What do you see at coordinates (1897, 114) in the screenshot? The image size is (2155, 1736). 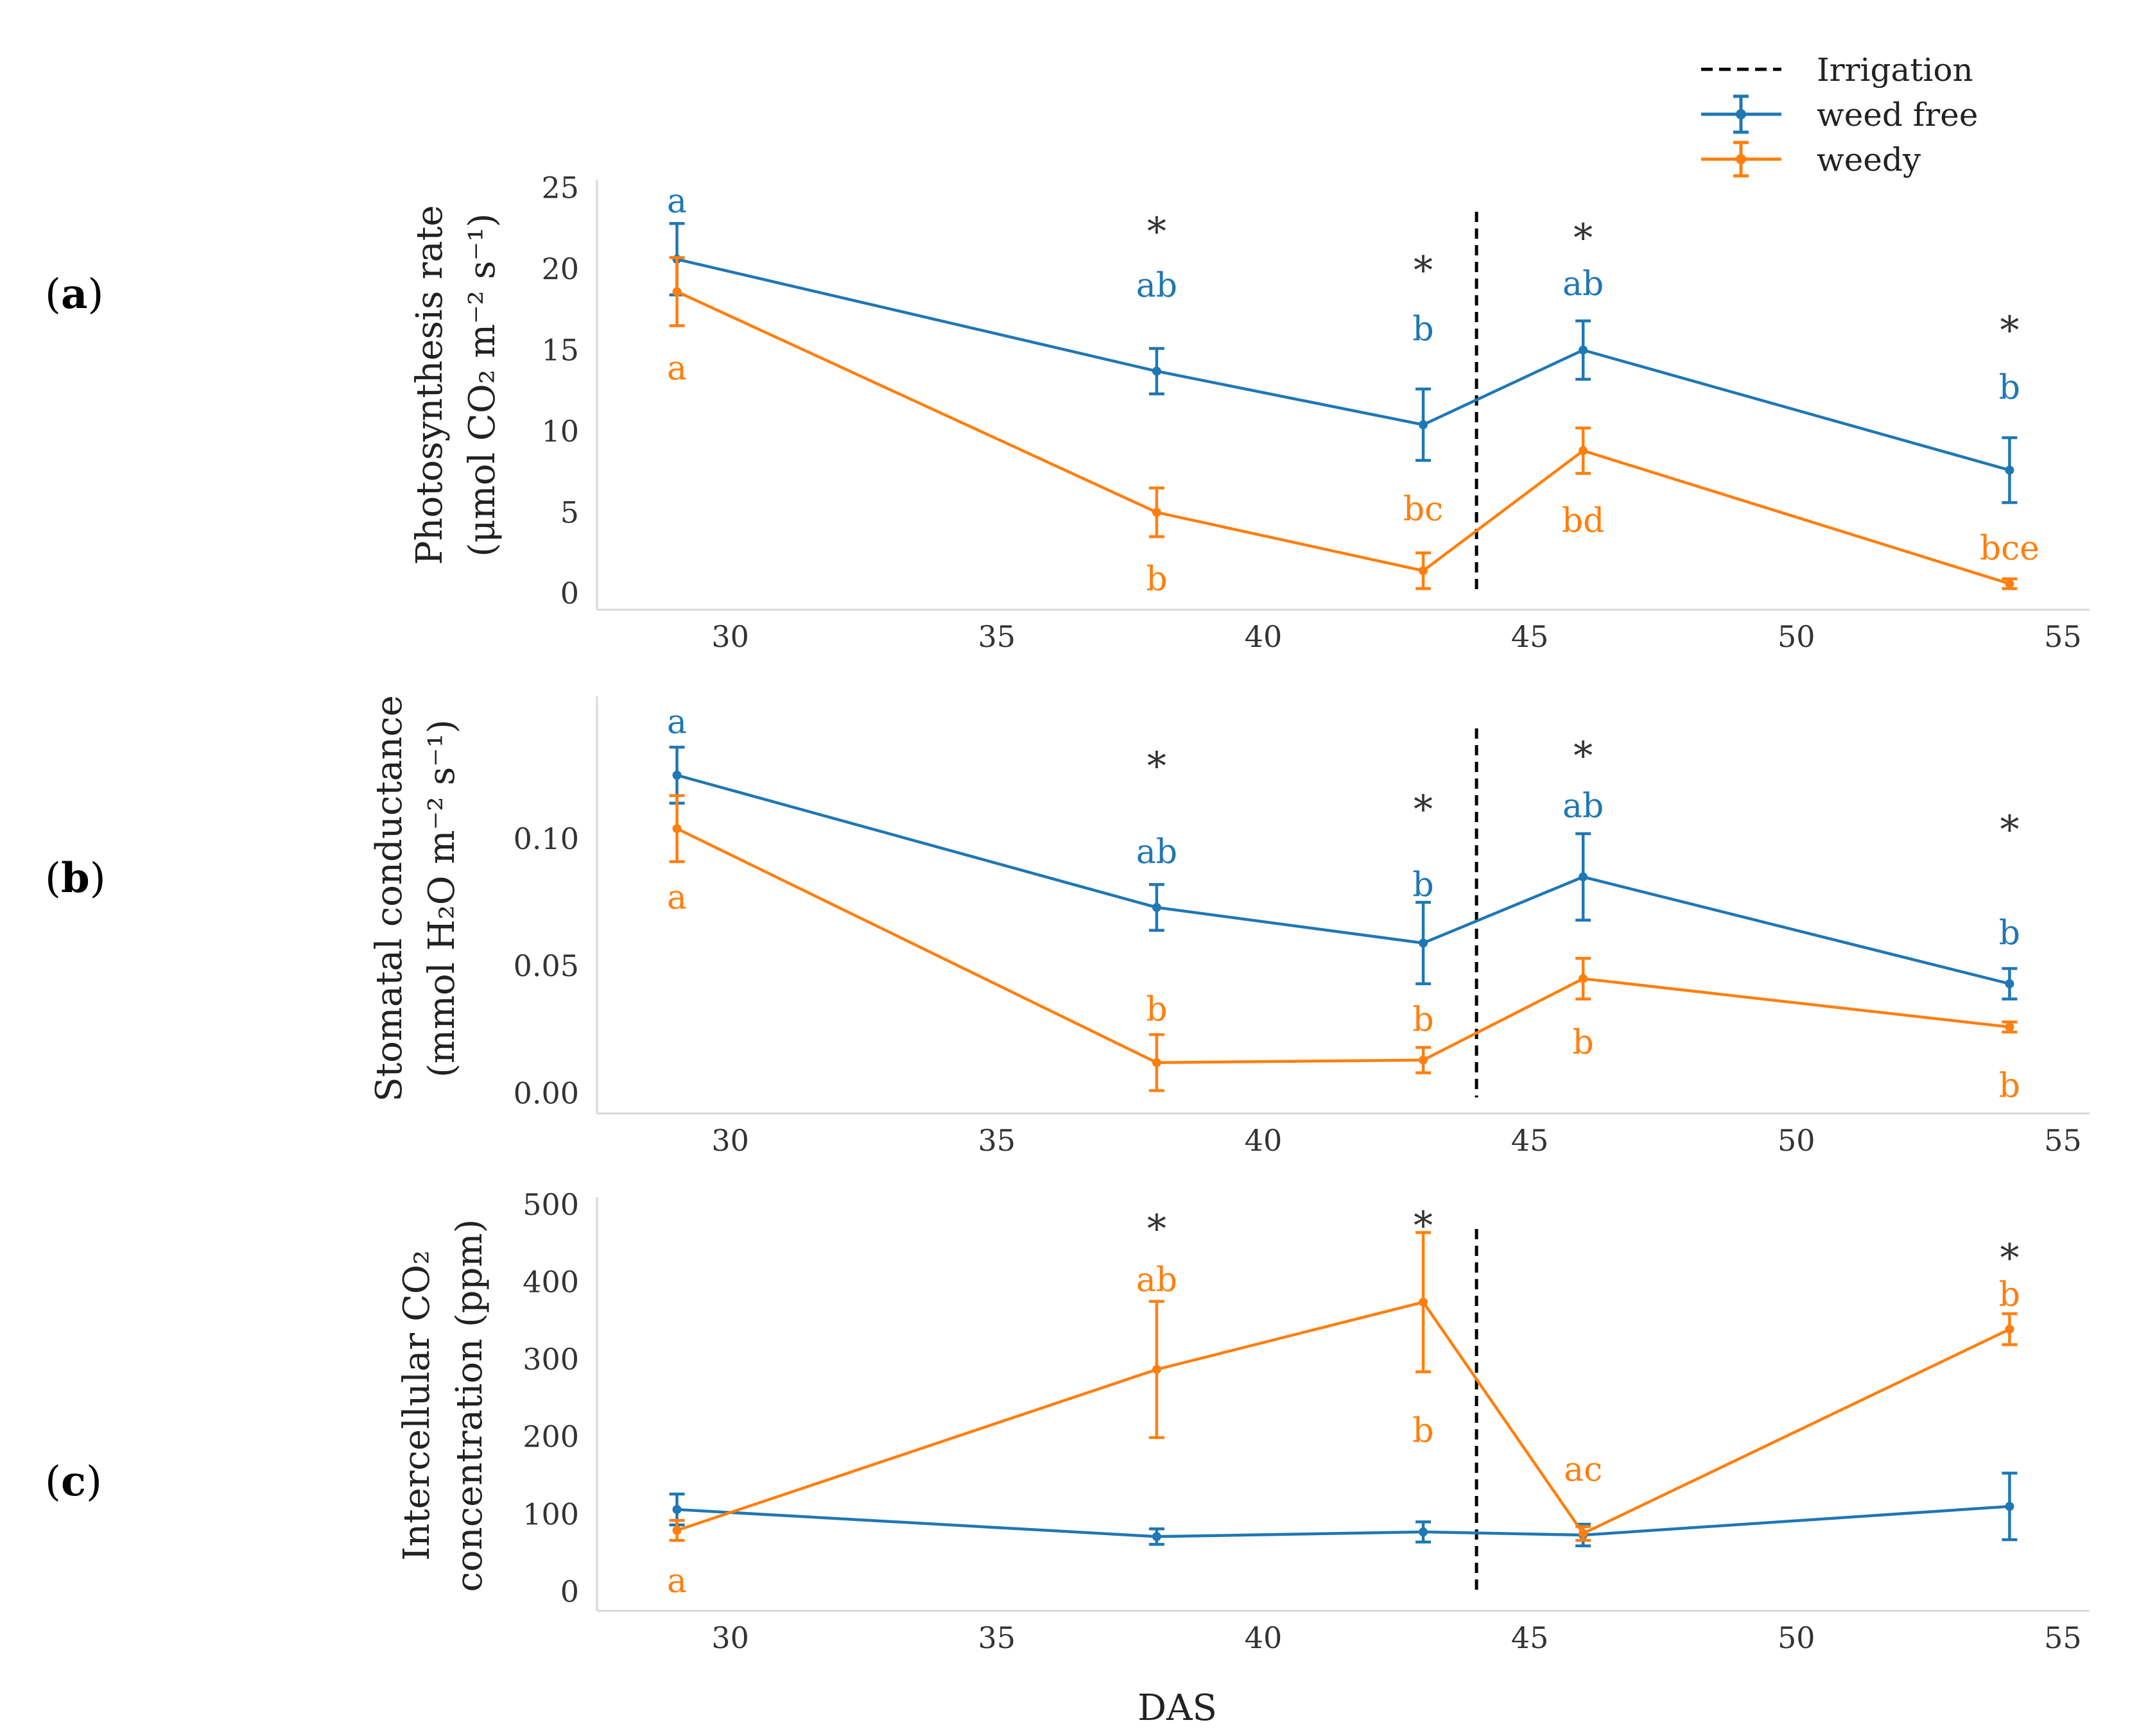 I see `legend-weed-free-label: weed free` at bounding box center [1897, 114].